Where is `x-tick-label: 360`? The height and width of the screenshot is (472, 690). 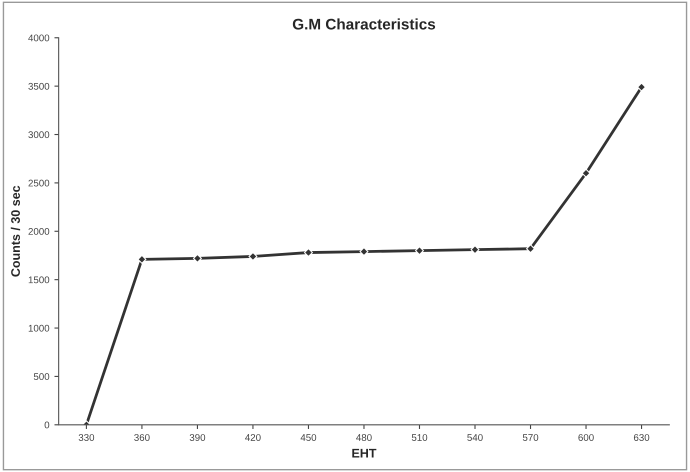
x-tick-label: 360 is located at coordinates (142, 437).